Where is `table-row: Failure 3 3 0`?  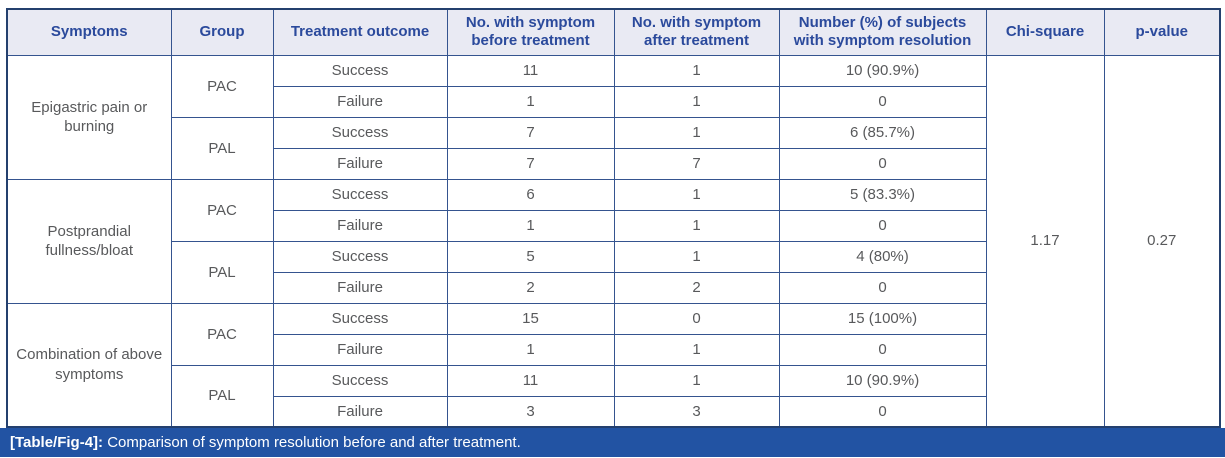
table-row: Failure 3 3 0 is located at coordinates (613, 411).